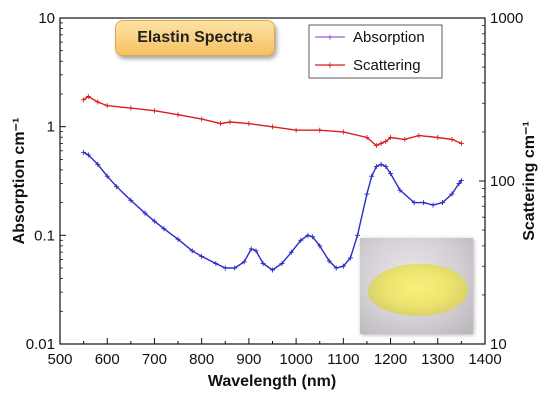  Describe the element at coordinates (418, 290) in the screenshot. I see `elastin-powder-image` at that location.